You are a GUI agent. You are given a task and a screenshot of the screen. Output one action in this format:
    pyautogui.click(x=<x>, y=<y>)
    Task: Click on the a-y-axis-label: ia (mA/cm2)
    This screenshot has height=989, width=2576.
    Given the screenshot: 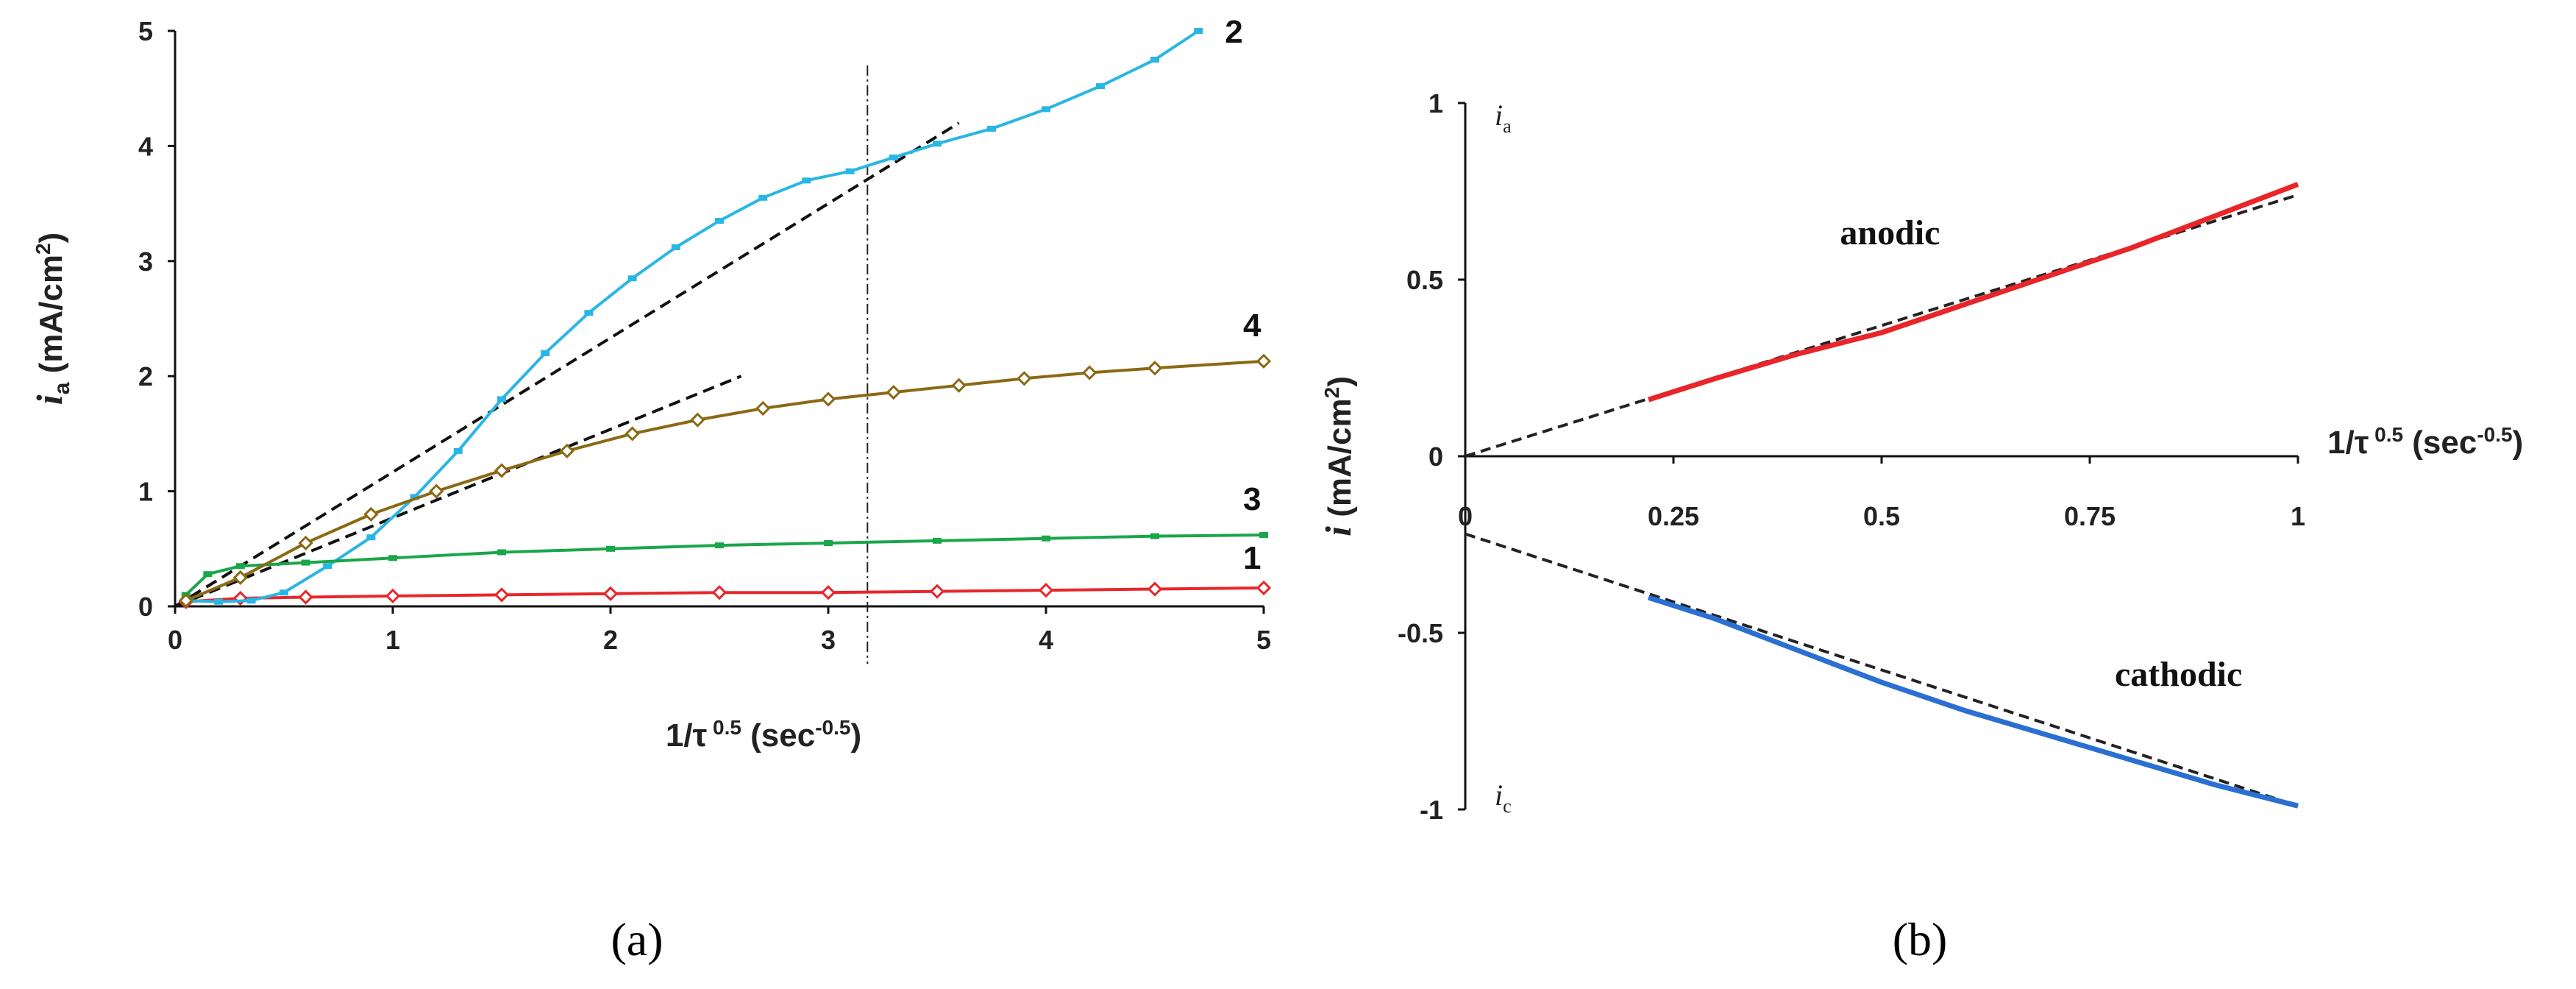 What is the action you would take?
    pyautogui.click(x=51, y=319)
    